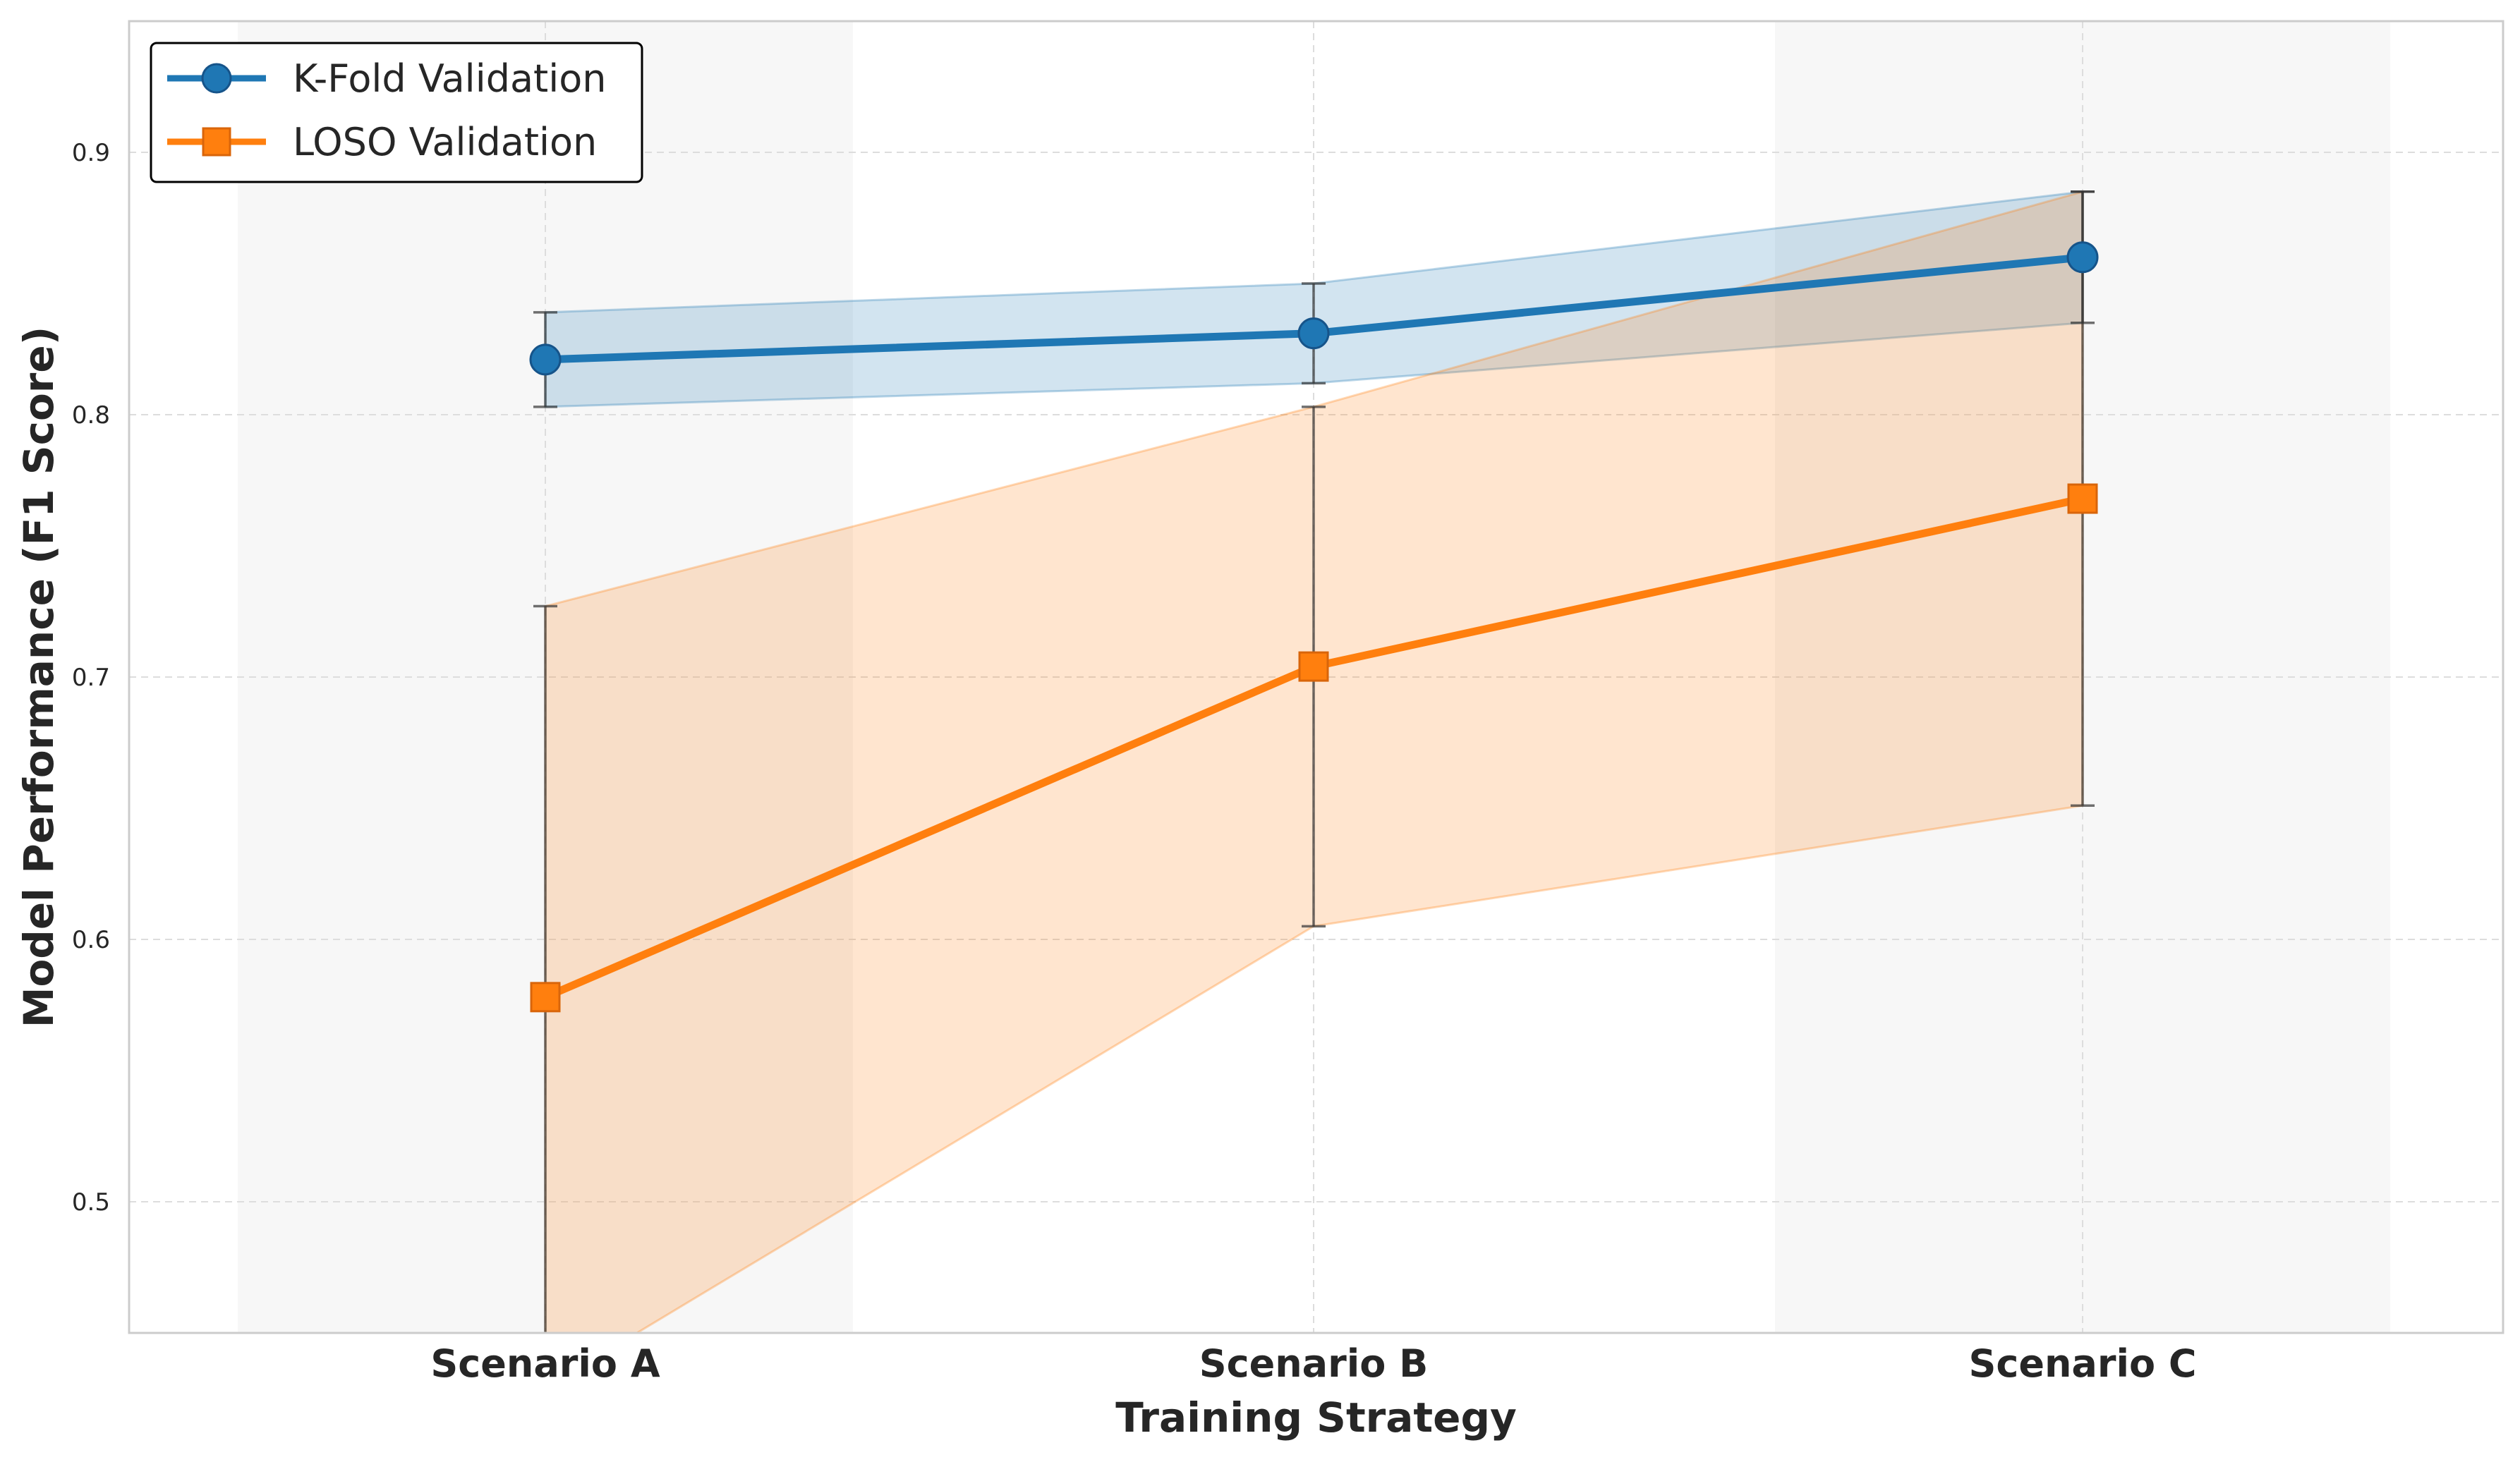 Image resolution: width=2520 pixels, height=1462 pixels. What do you see at coordinates (217, 78) in the screenshot?
I see `legend-marker-k-fold` at bounding box center [217, 78].